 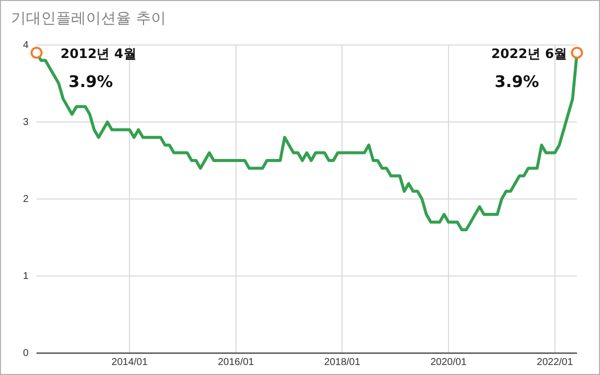 I want to click on x-tick-label: 2022/01, so click(x=555, y=362).